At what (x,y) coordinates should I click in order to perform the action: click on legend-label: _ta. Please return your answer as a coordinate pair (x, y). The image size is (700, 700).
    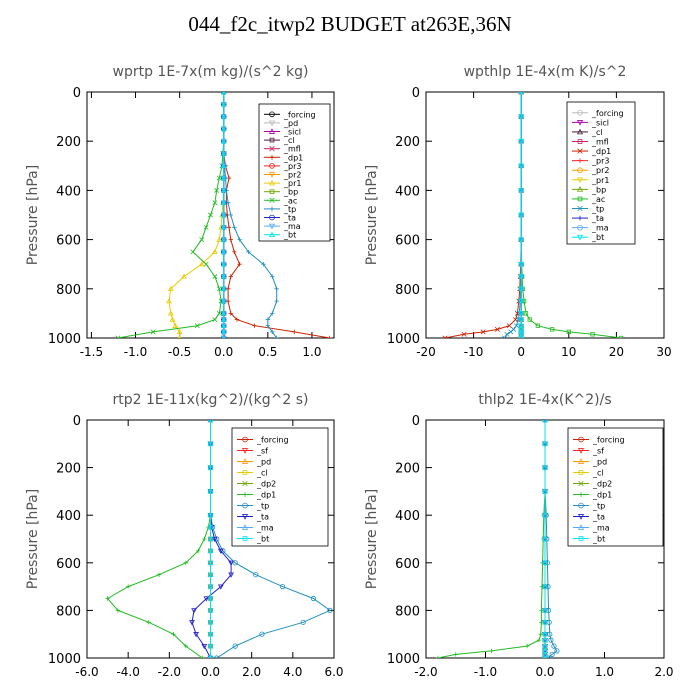
    Looking at the image, I should click on (262, 517).